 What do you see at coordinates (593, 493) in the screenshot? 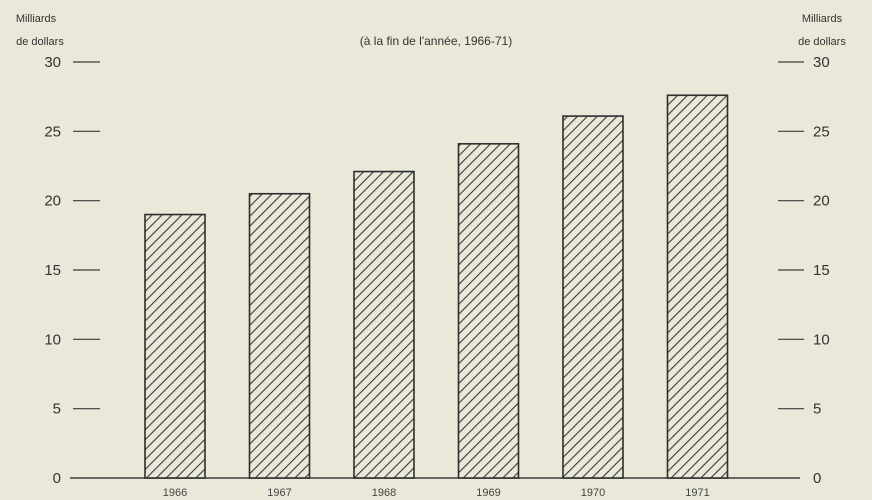
I see `x-tick-label: 1970` at bounding box center [593, 493].